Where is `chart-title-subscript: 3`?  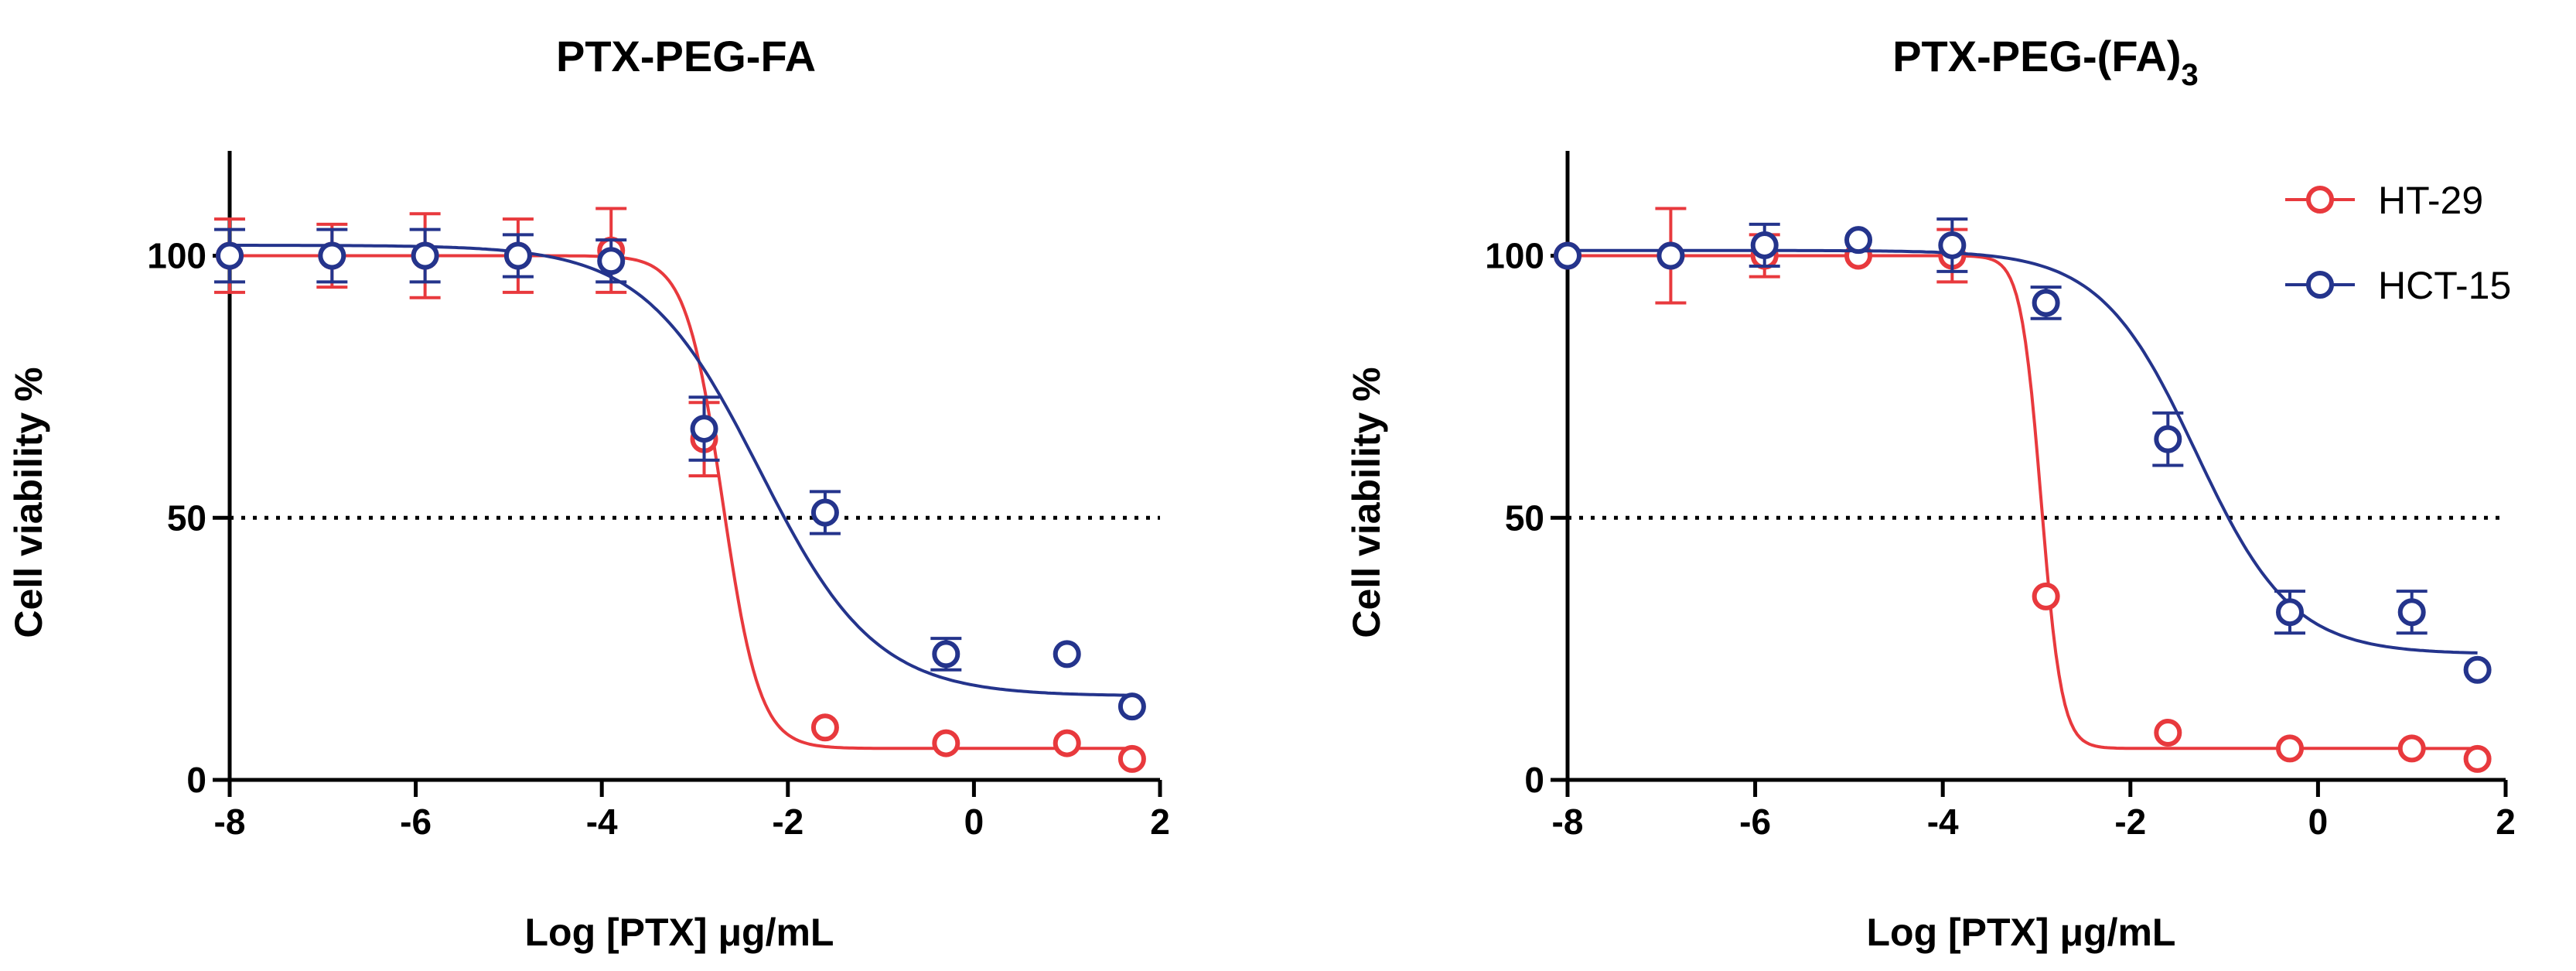 chart-title-subscript: 3 is located at coordinates (2190, 75).